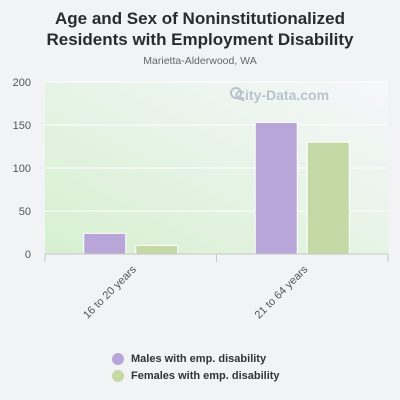 Image resolution: width=400 pixels, height=400 pixels. What do you see at coordinates (205, 375) in the screenshot?
I see `legend-label-females: Females with emp. disability` at bounding box center [205, 375].